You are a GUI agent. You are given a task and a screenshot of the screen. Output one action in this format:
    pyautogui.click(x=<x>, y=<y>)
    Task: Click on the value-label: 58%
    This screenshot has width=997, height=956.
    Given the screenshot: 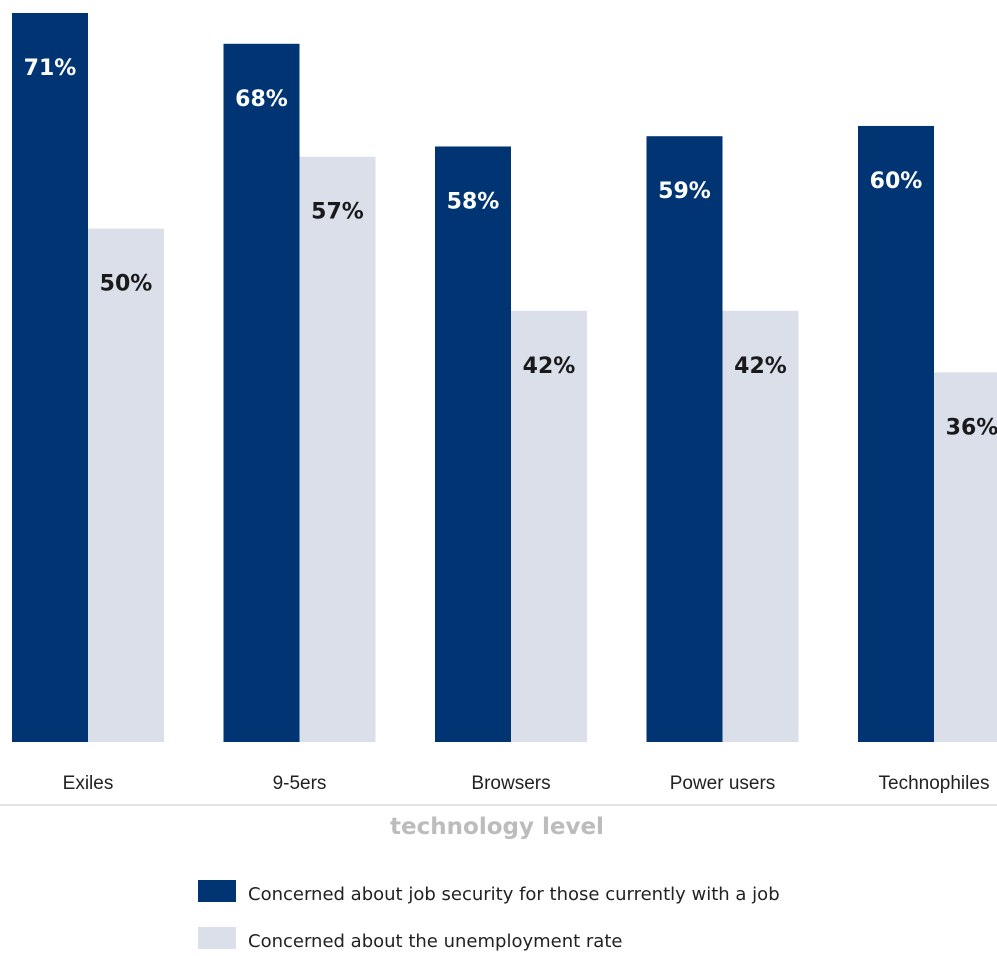 What is the action you would take?
    pyautogui.click(x=473, y=201)
    